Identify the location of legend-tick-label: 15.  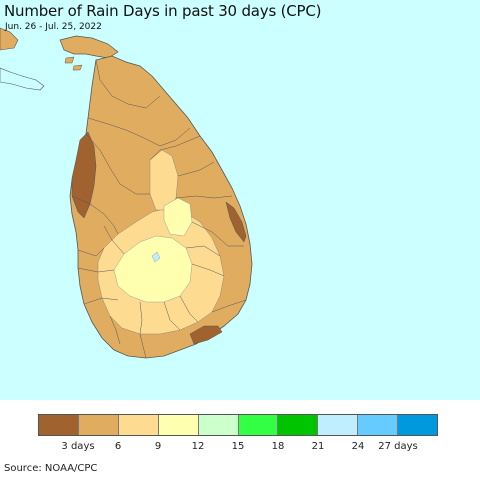
(238, 446).